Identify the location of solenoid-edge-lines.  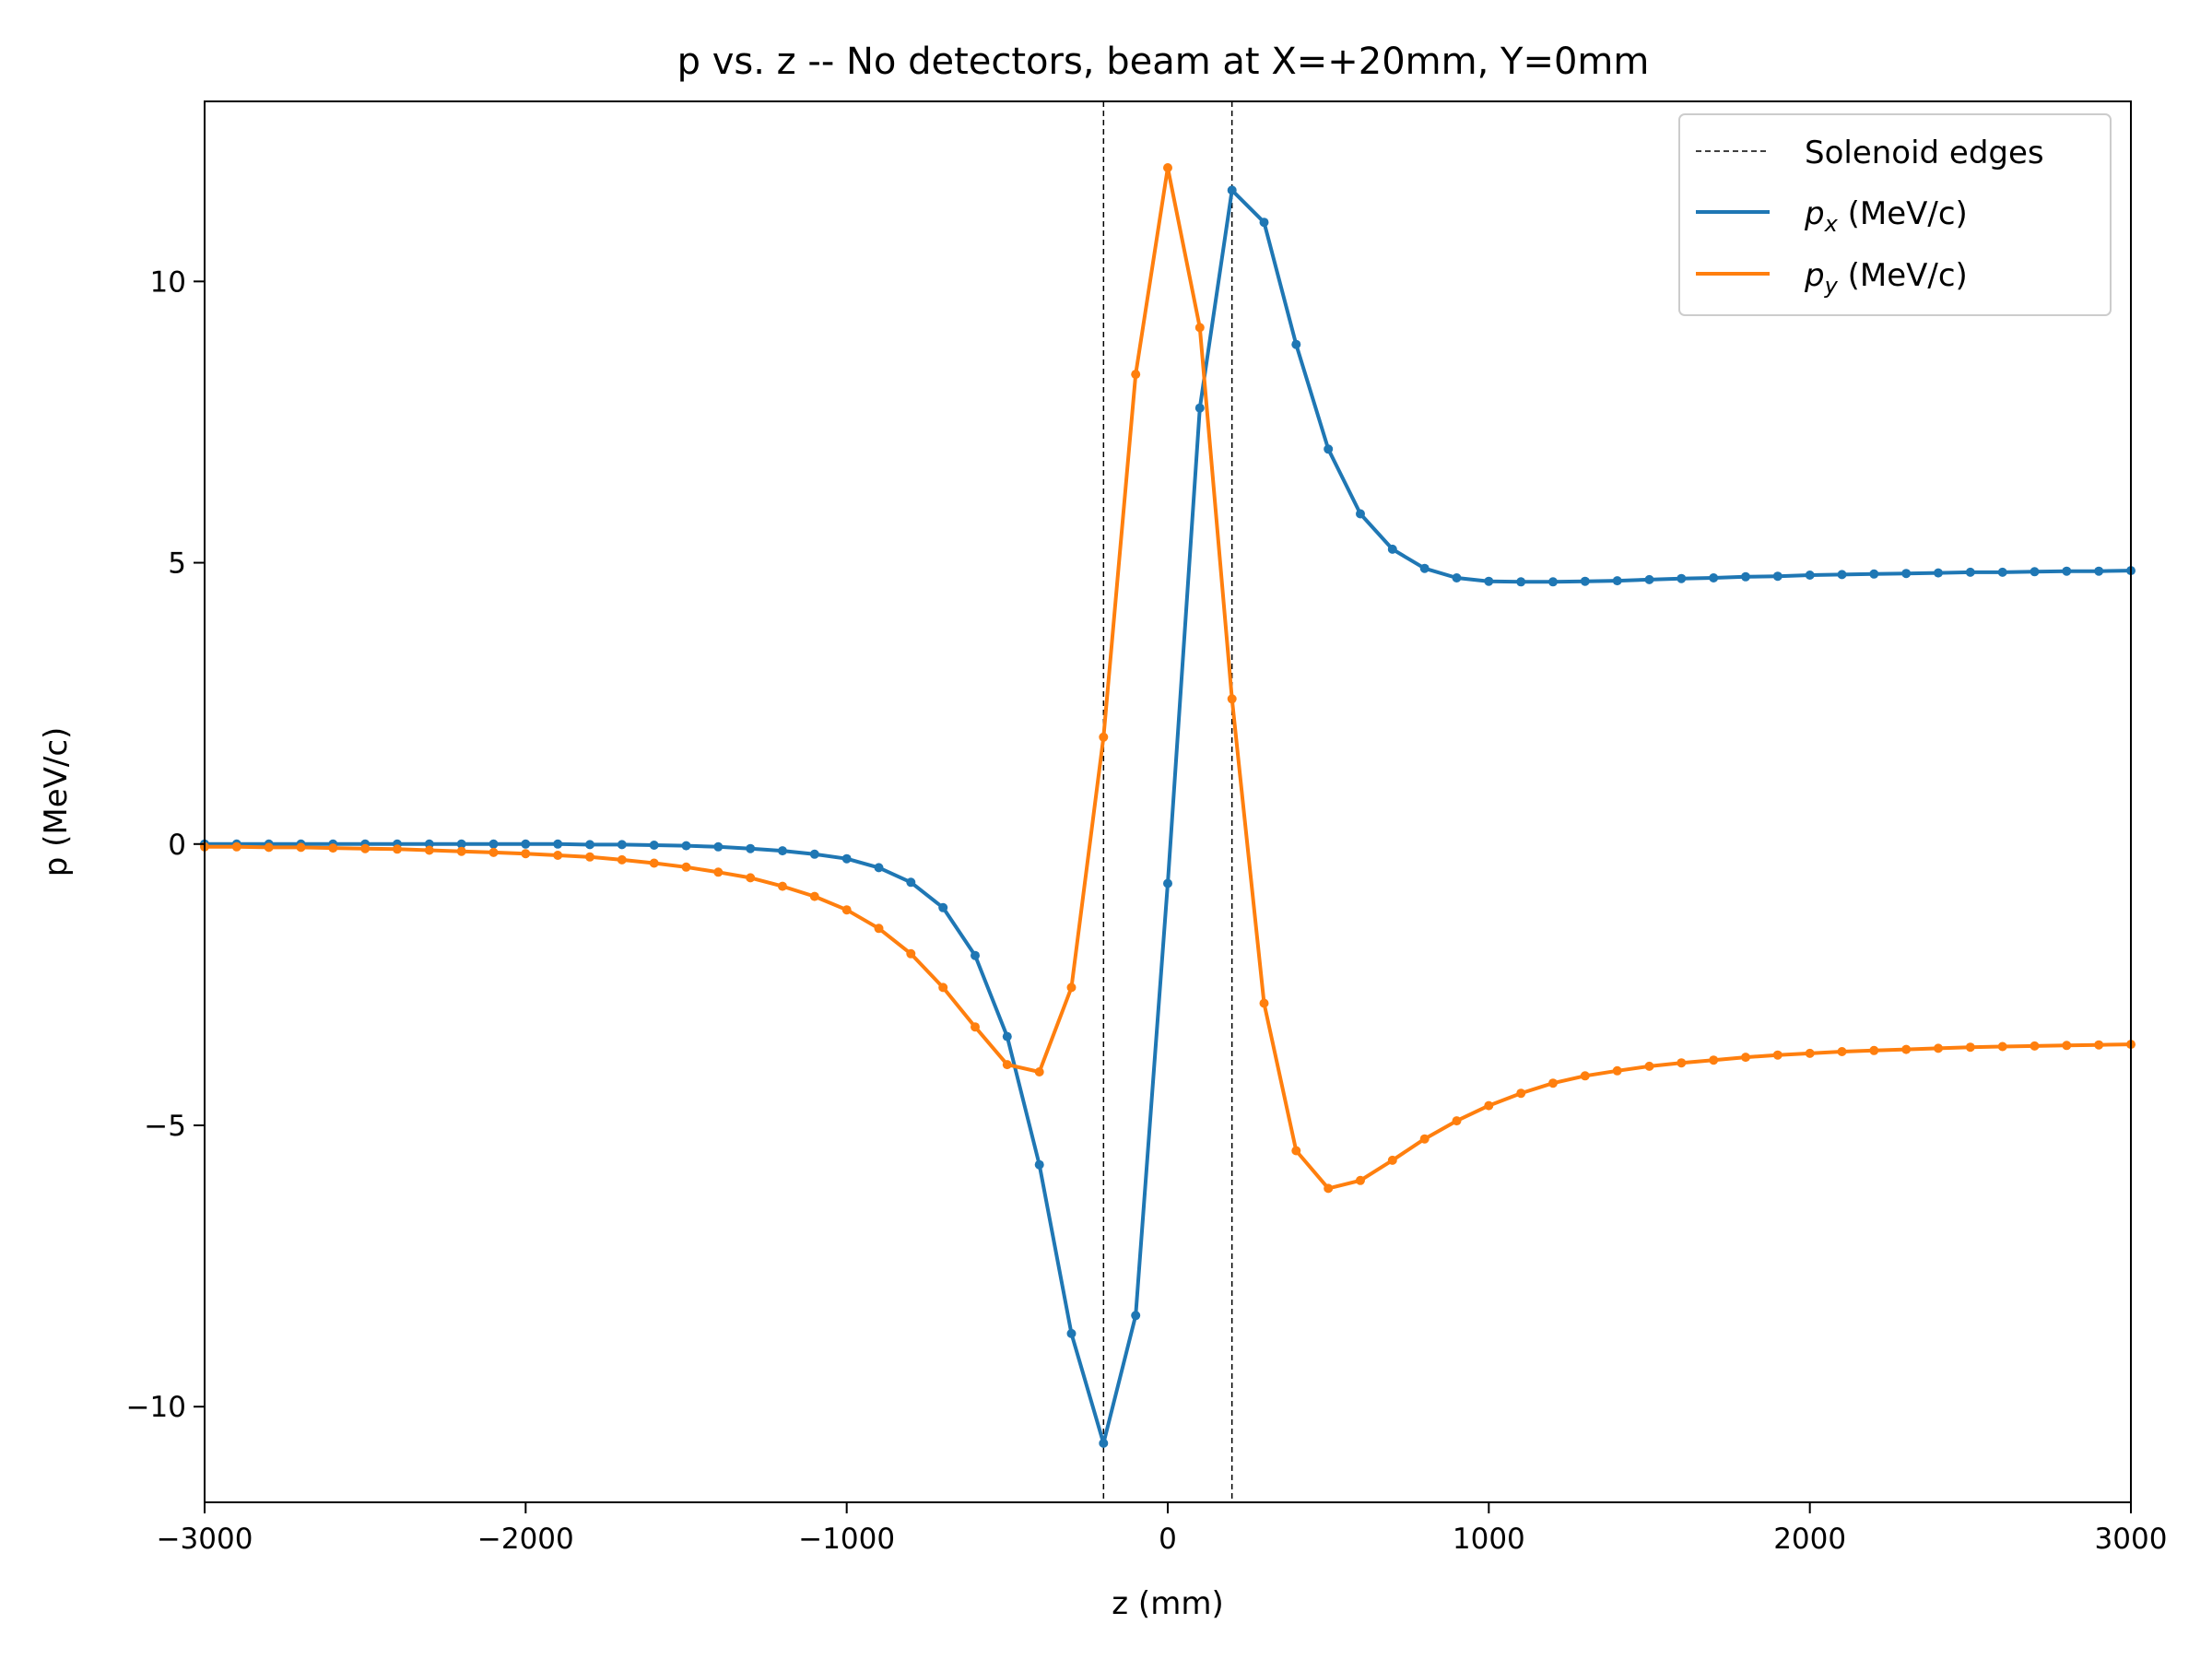
(1167, 801).